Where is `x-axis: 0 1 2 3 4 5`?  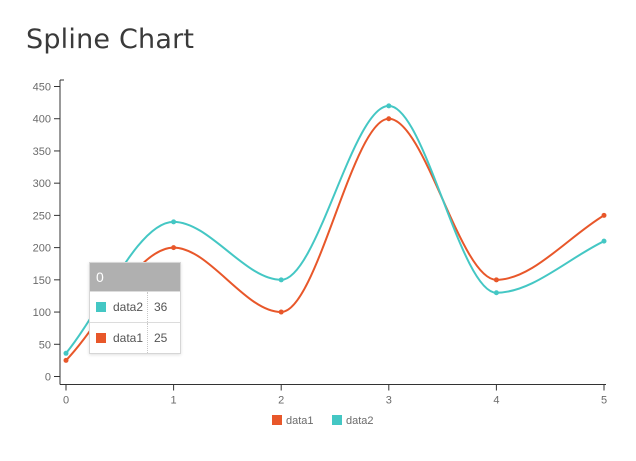
x-axis: 0 1 2 3 4 5 is located at coordinates (333, 395).